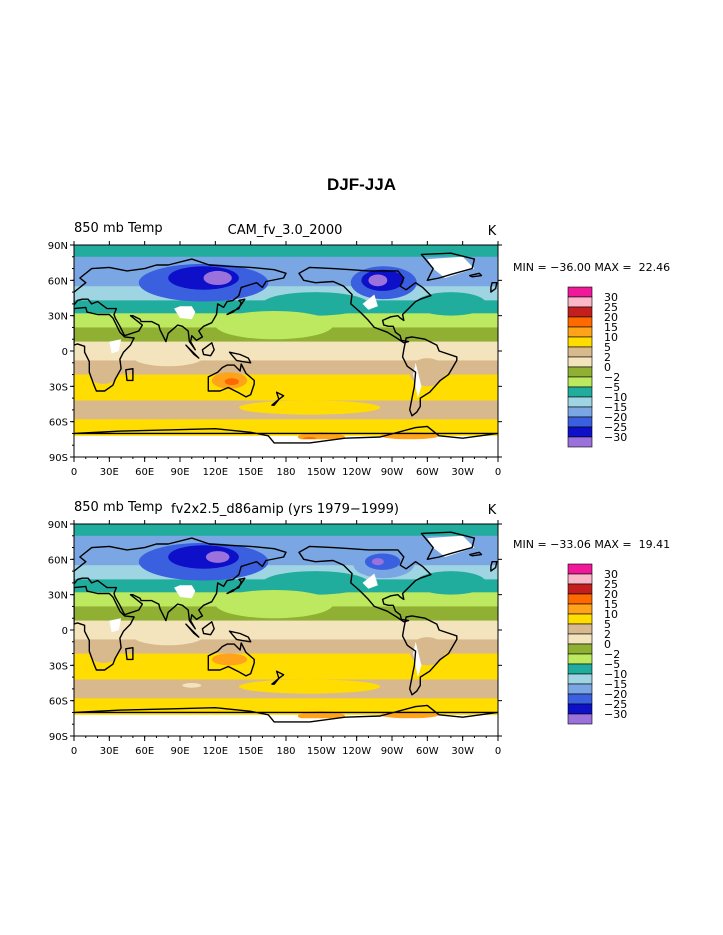 The width and height of the screenshot is (723, 935). Describe the element at coordinates (58, 281) in the screenshot. I see `y-tick-label: 60N` at that location.